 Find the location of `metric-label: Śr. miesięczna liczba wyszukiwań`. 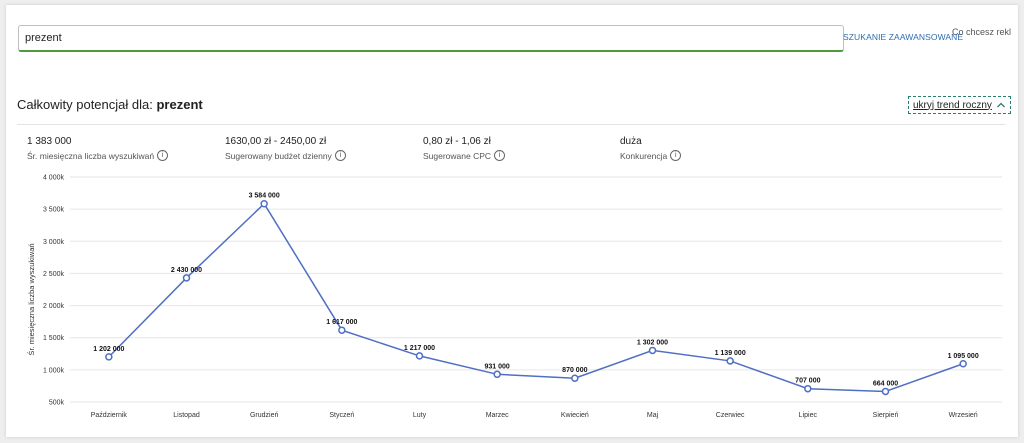

metric-label: Śr. miesięczna liczba wyszukiwań is located at coordinates (91, 155).